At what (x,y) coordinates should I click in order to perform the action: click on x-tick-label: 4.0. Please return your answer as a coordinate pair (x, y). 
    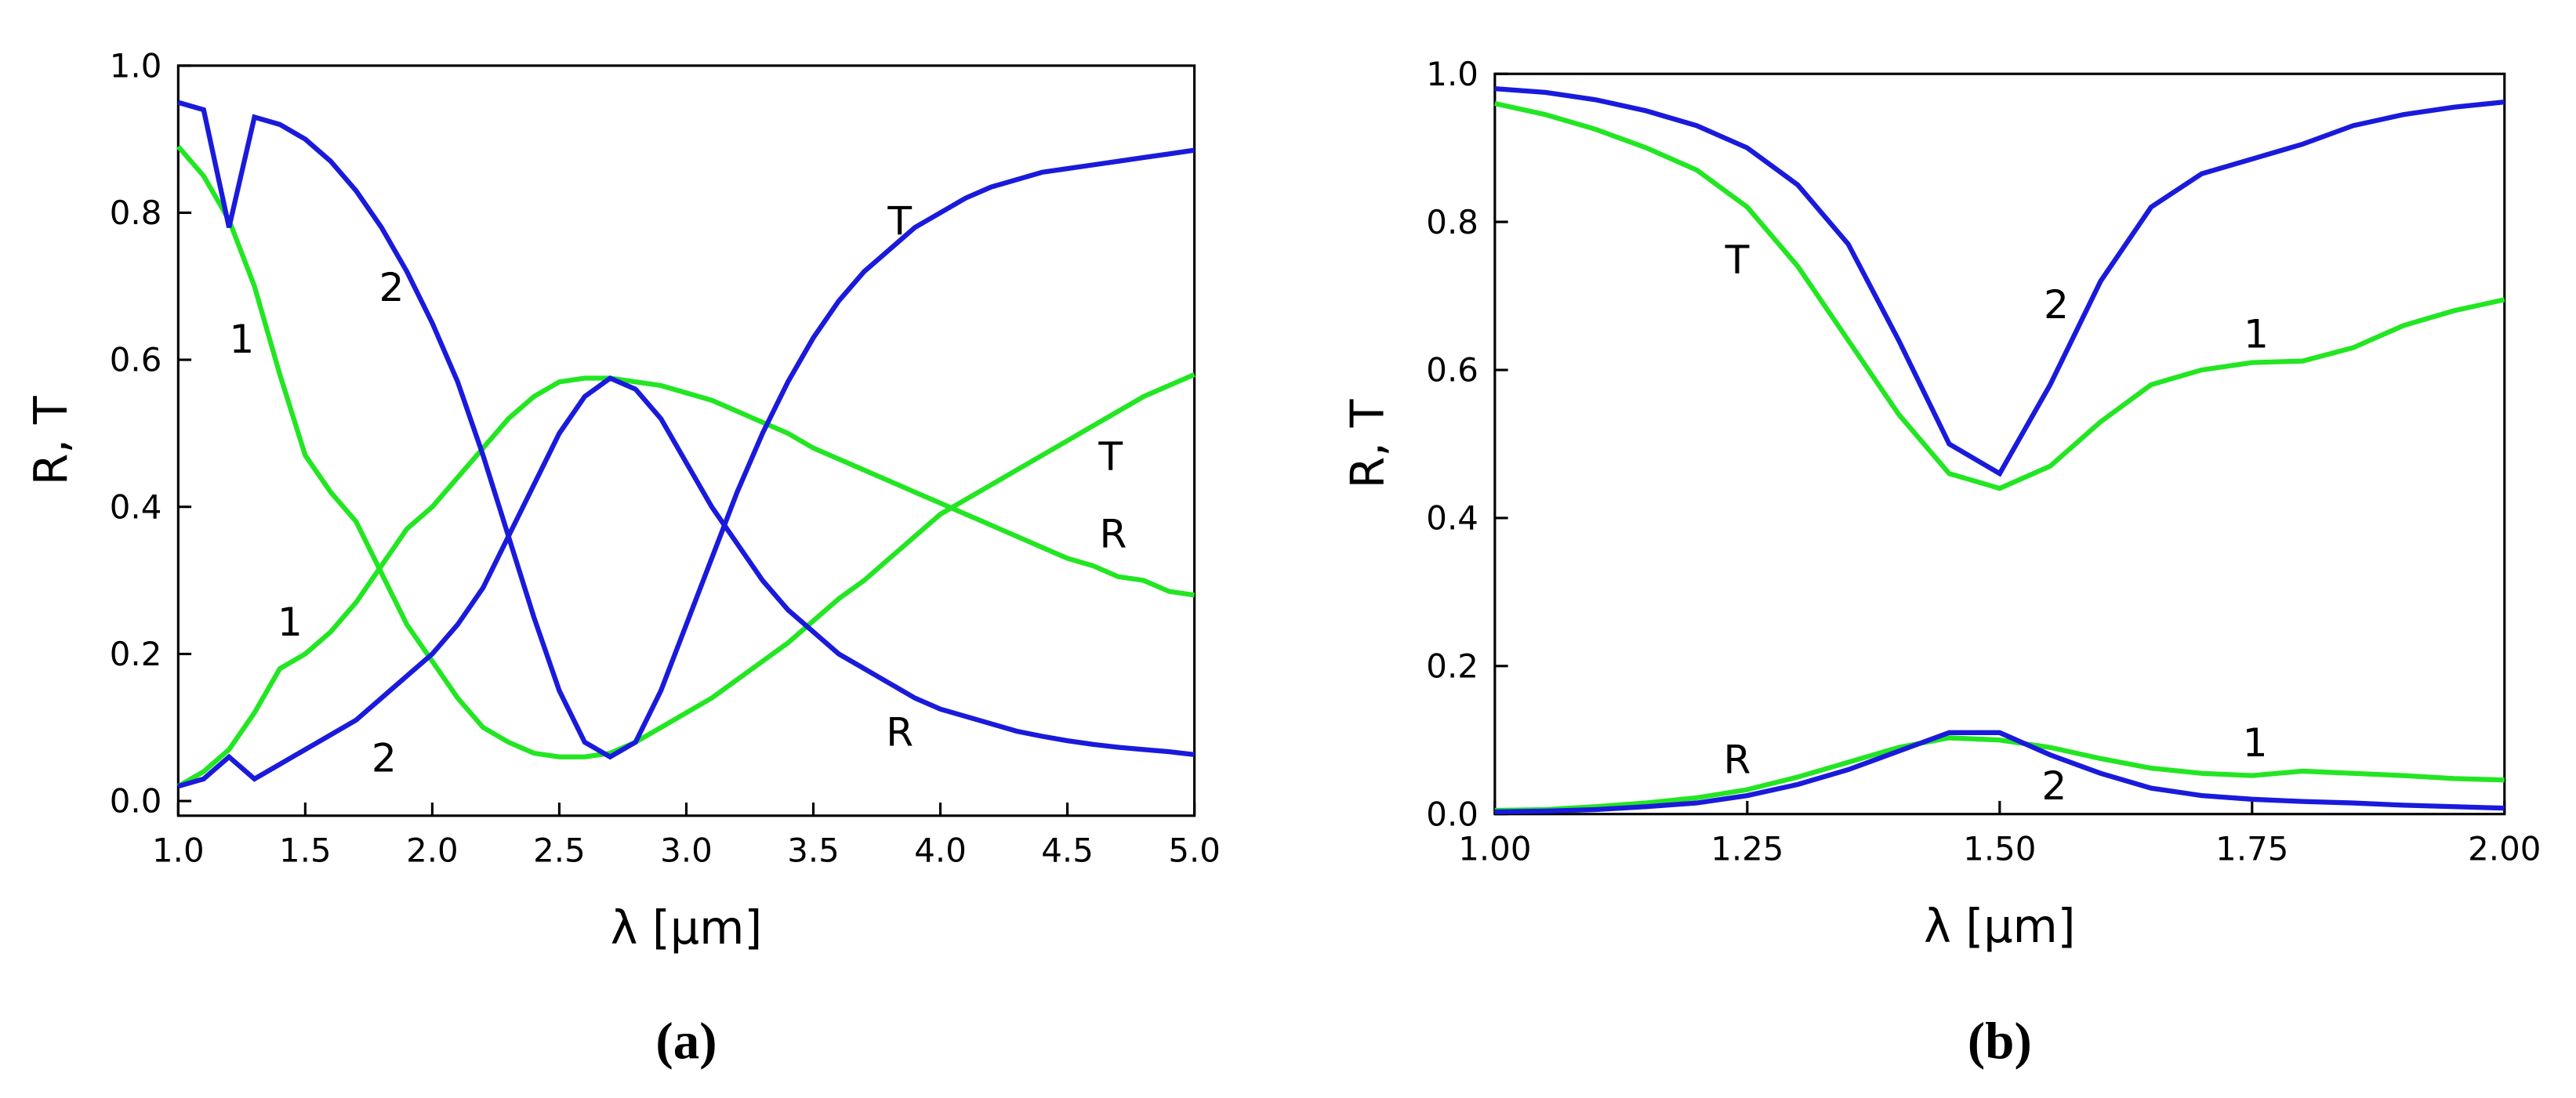
    Looking at the image, I should click on (941, 850).